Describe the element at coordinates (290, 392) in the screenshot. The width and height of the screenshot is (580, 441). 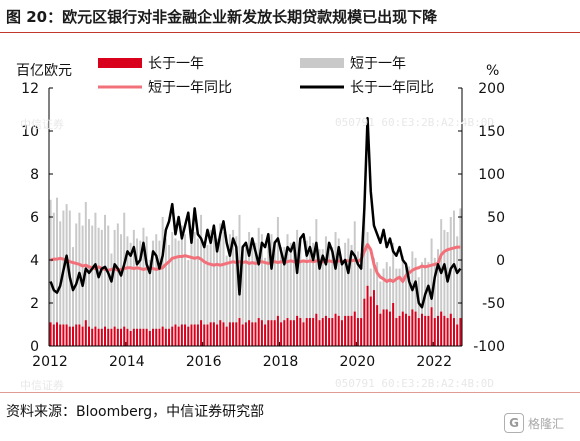
I see `bottom-divider` at that location.